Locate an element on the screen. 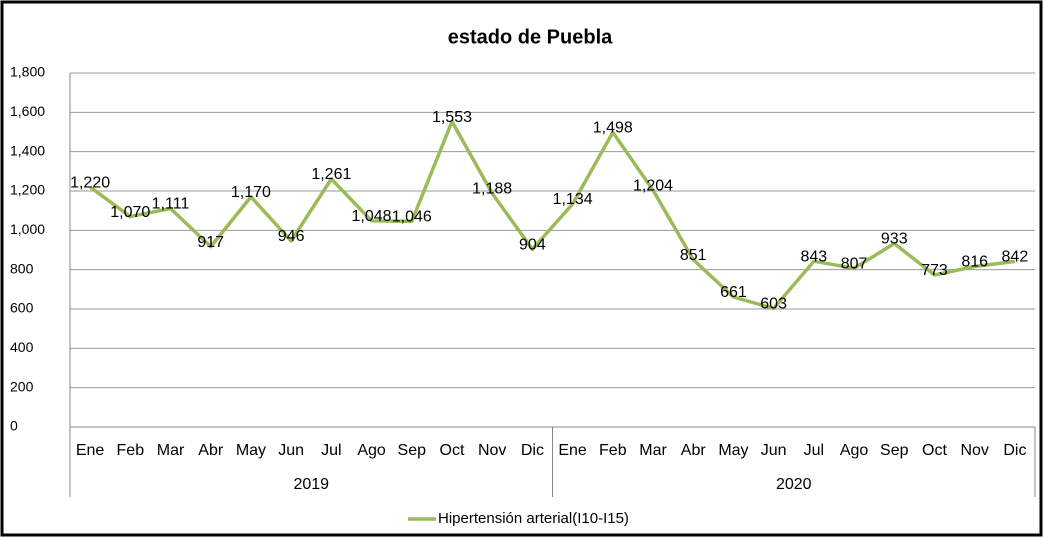 This screenshot has height=537, width=1043. y-tick-label: 1,400 is located at coordinates (27, 150).